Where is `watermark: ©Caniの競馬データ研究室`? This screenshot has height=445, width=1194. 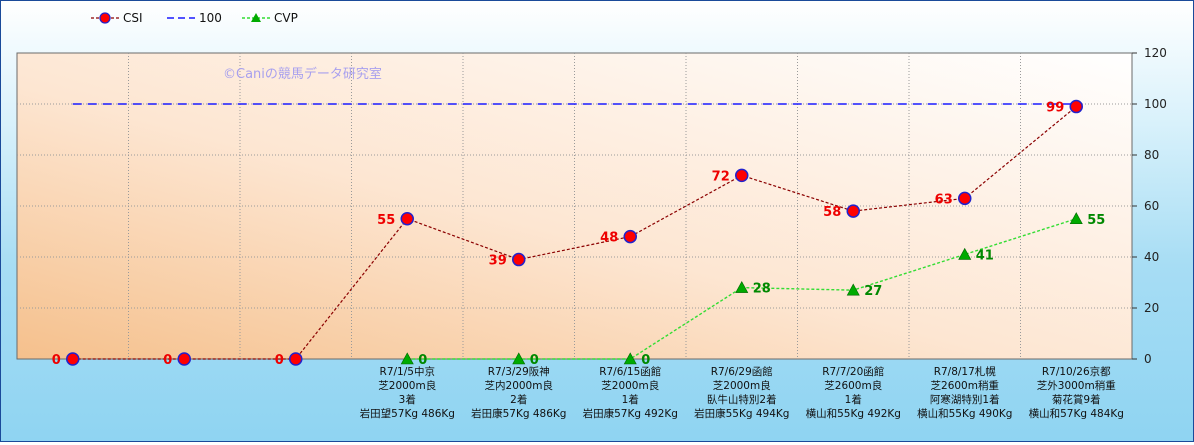
watermark: ©Caniの競馬データ研究室 is located at coordinates (302, 74).